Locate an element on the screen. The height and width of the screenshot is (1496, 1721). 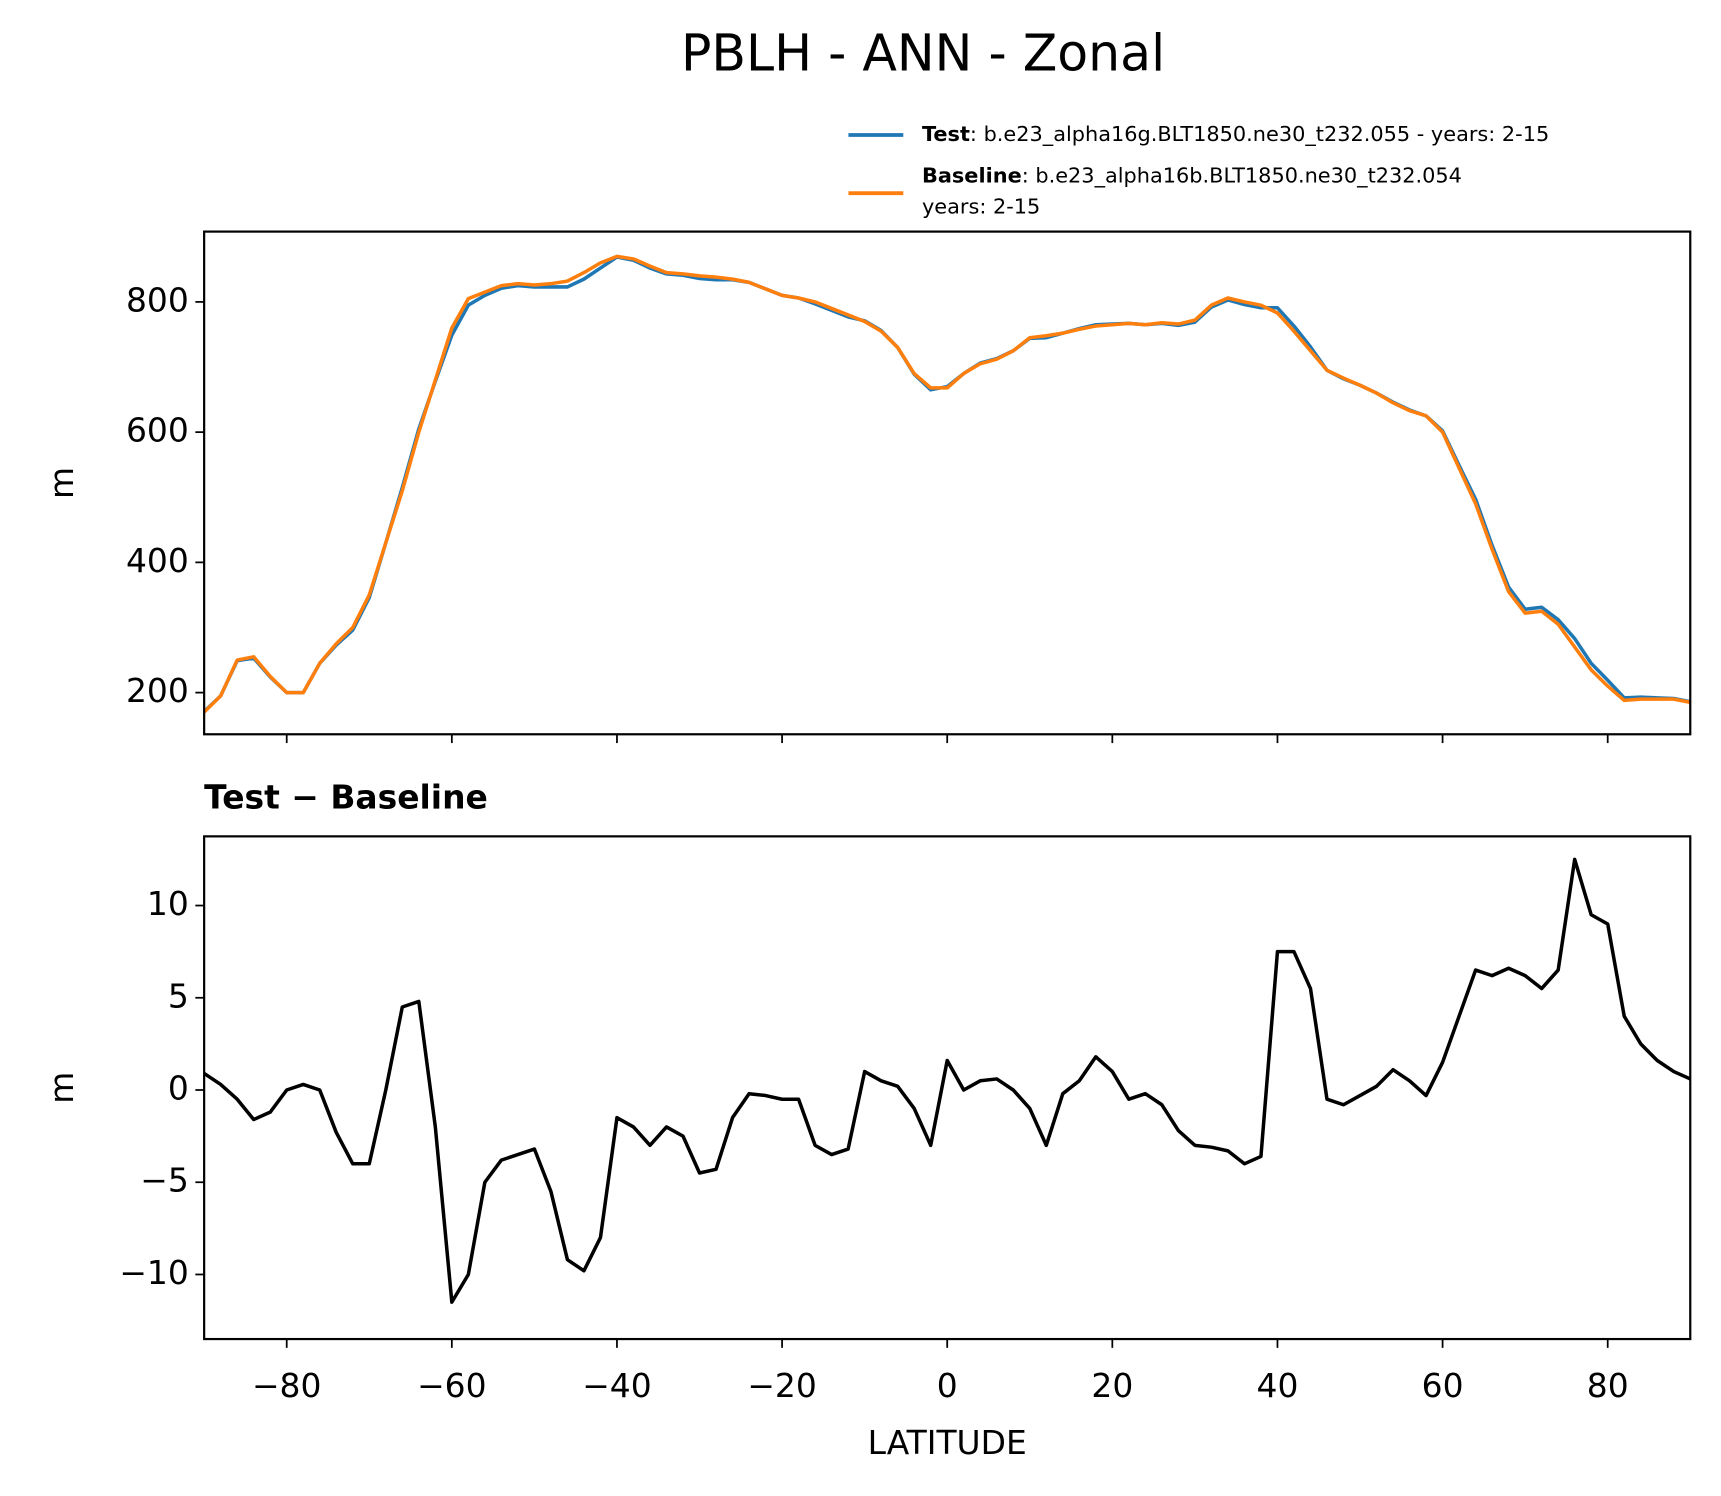
chart-title: PBLH - ANN - Zonal is located at coordinates (923, 53).